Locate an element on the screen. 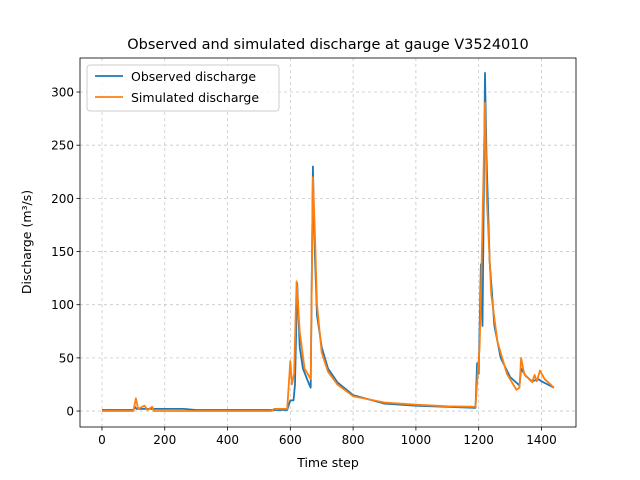  y-tick-label: 250 is located at coordinates (62, 146).